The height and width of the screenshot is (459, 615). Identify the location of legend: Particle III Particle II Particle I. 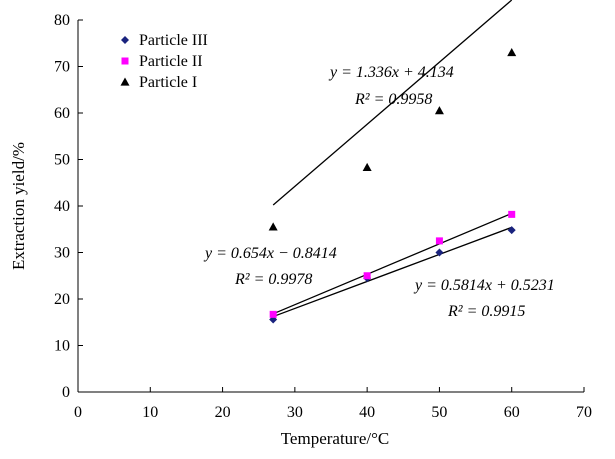
(164, 61).